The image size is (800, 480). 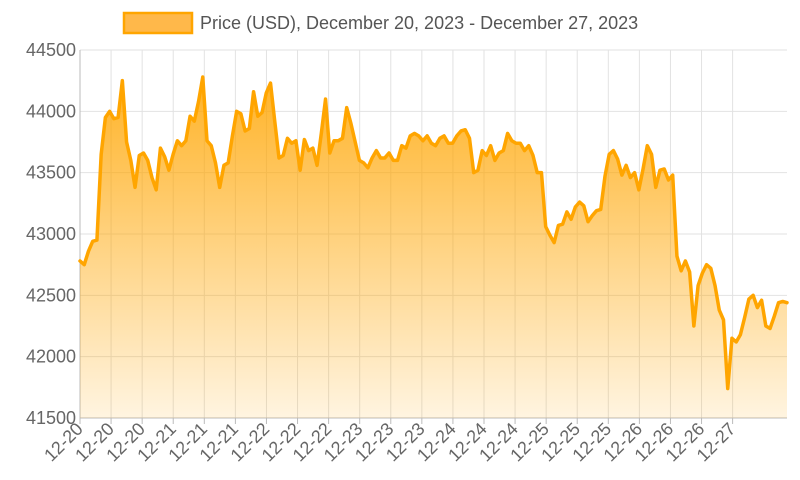 What do you see at coordinates (51, 295) in the screenshot?
I see `y-tick-label: 42500` at bounding box center [51, 295].